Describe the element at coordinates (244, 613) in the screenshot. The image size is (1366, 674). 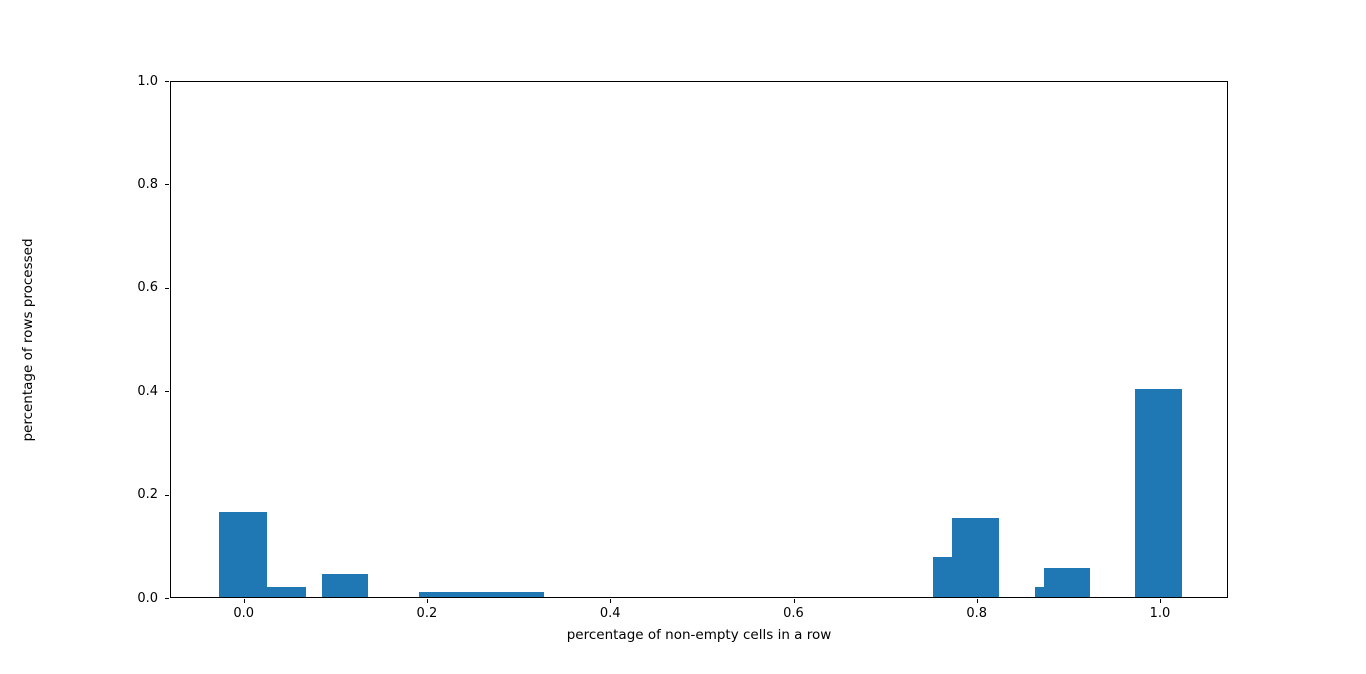
I see `x-tick-label: 0.0` at that location.